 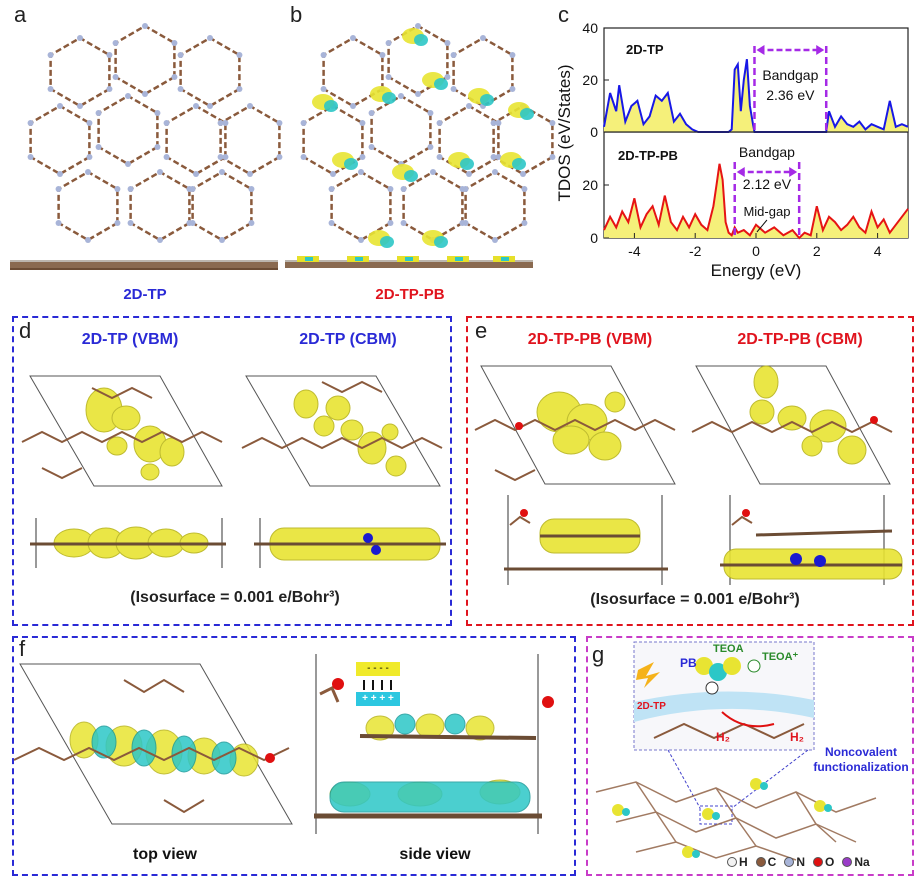 What do you see at coordinates (434, 744) in the screenshot?
I see `panel-f-side-view-image` at bounding box center [434, 744].